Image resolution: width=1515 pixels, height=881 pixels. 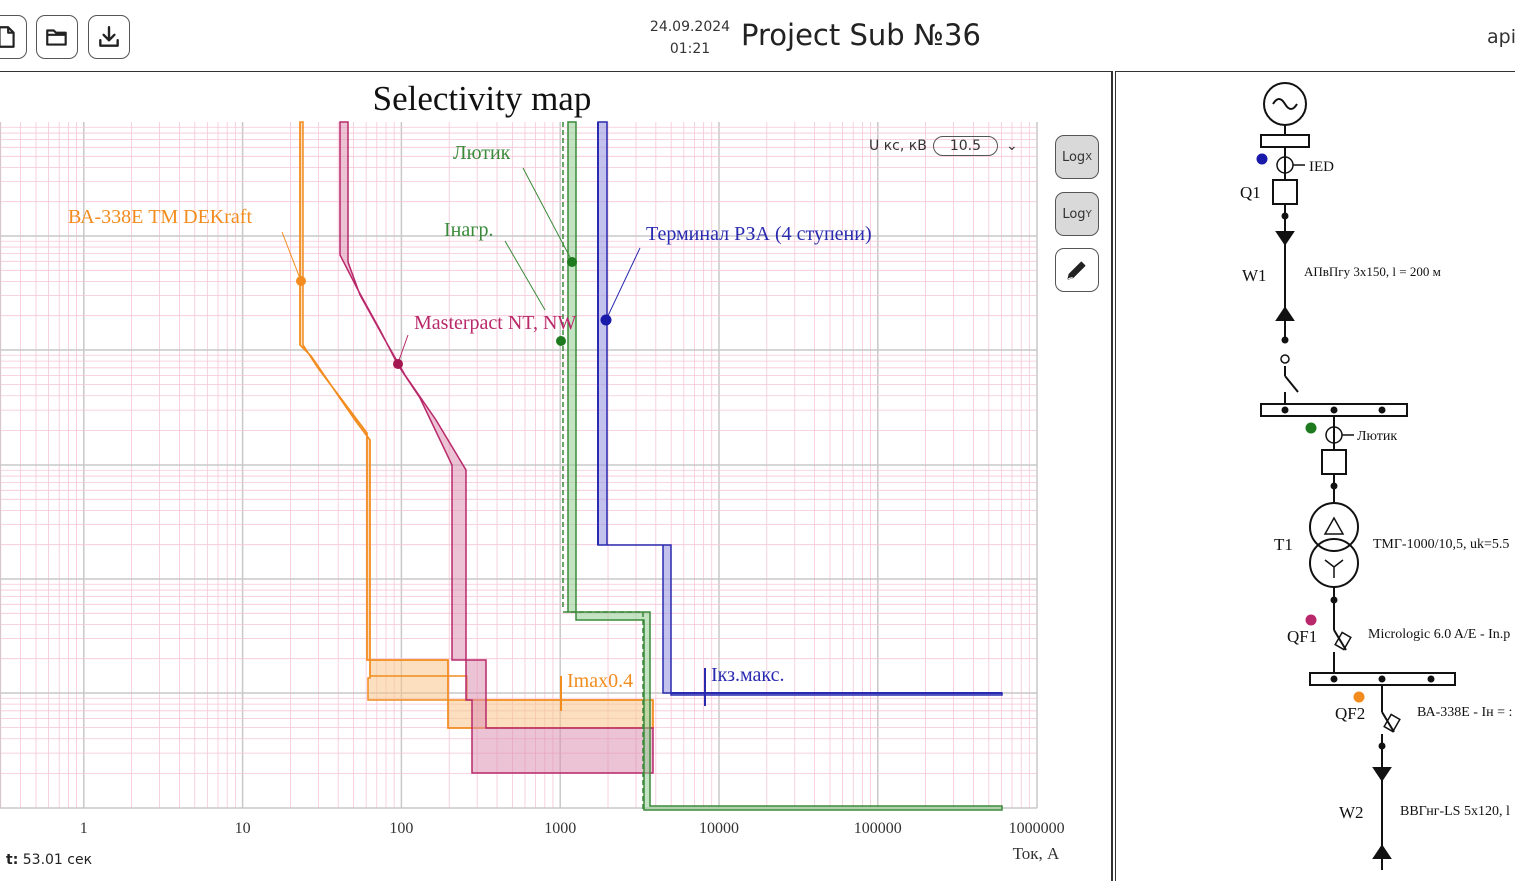 I want to click on ukz-label: U кс, кВ, so click(x=898, y=146).